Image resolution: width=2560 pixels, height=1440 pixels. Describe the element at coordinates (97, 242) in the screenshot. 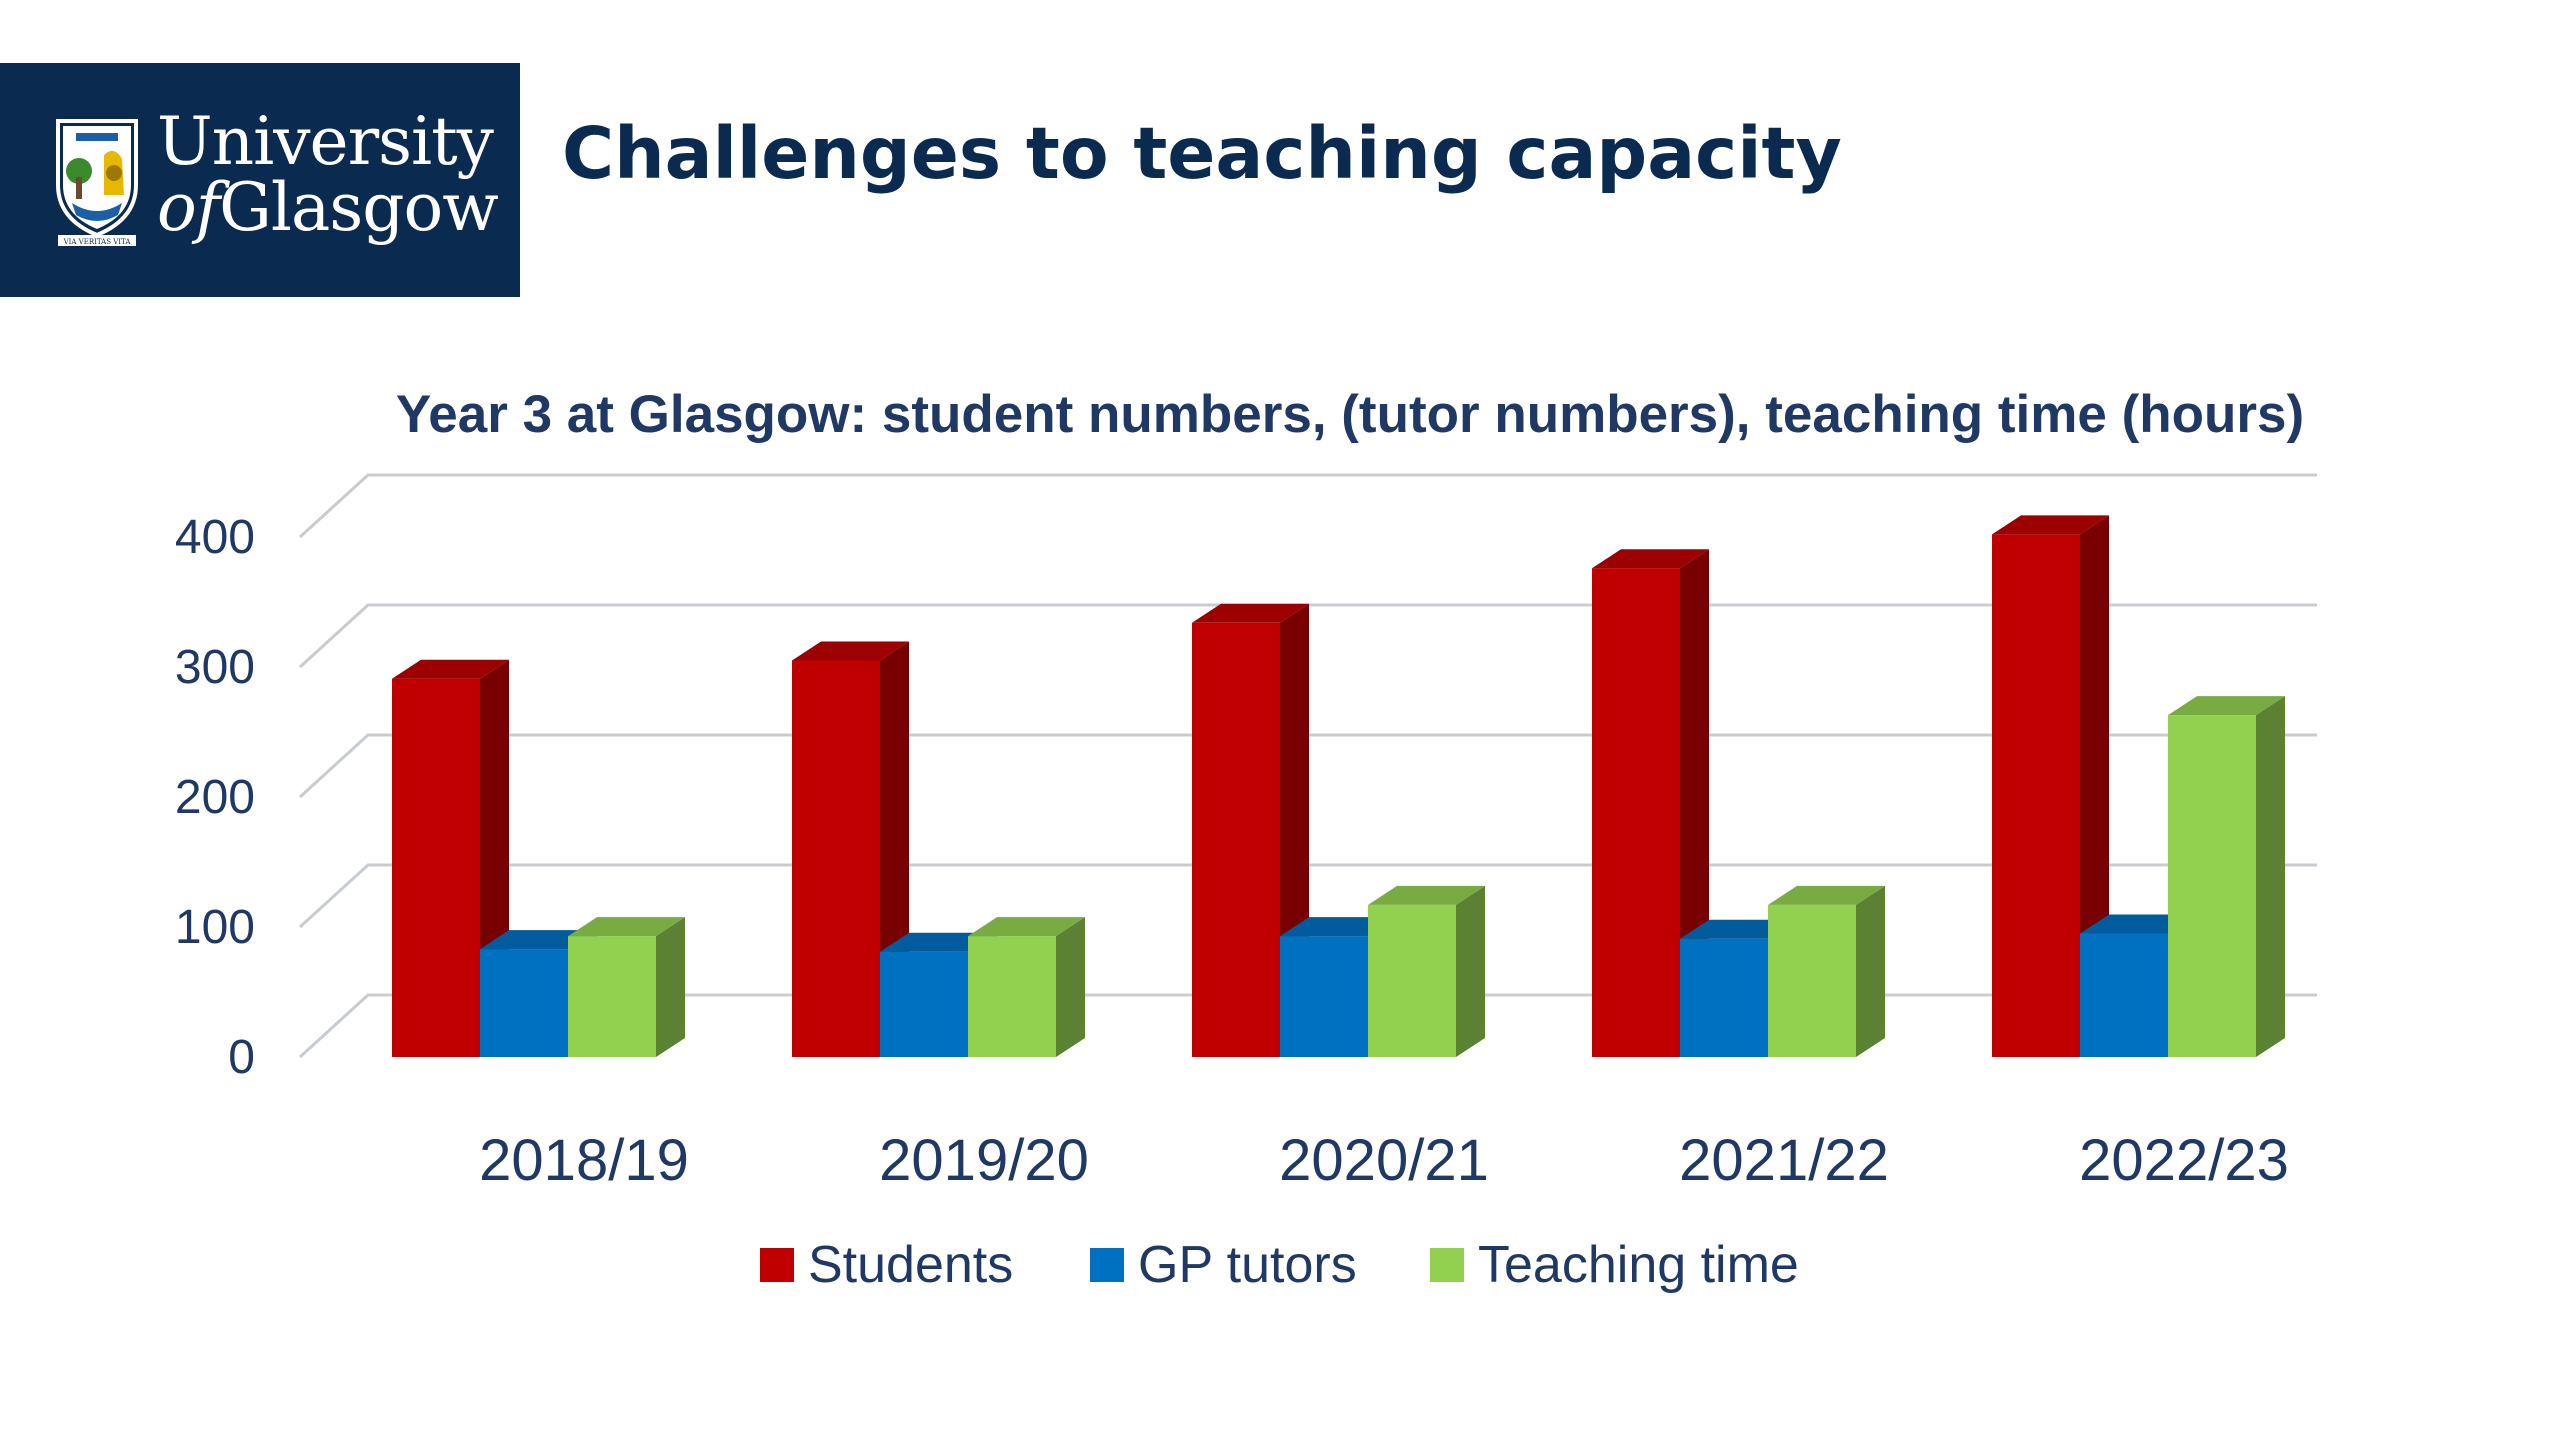

I see `logo-motto: VIA VERITAS VITA` at that location.